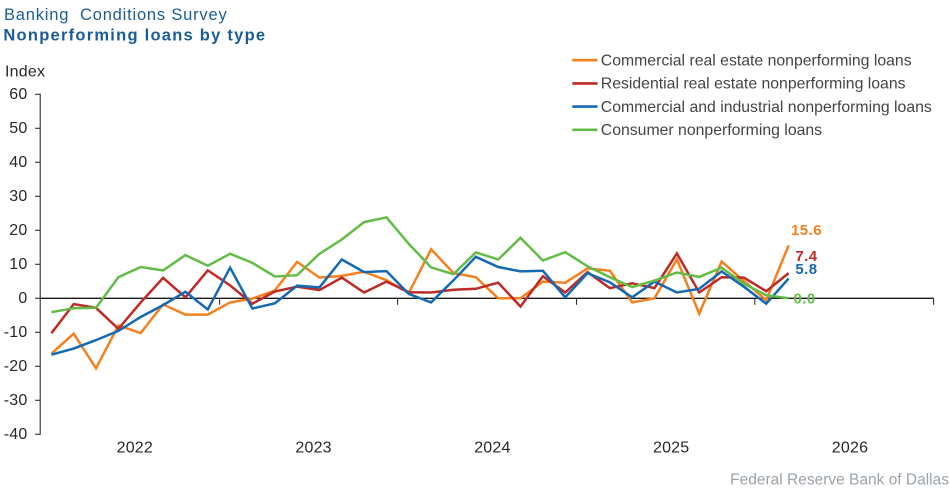 Image resolution: width=949 pixels, height=493 pixels. Describe the element at coordinates (16, 400) in the screenshot. I see `svg-text: -30` at that location.